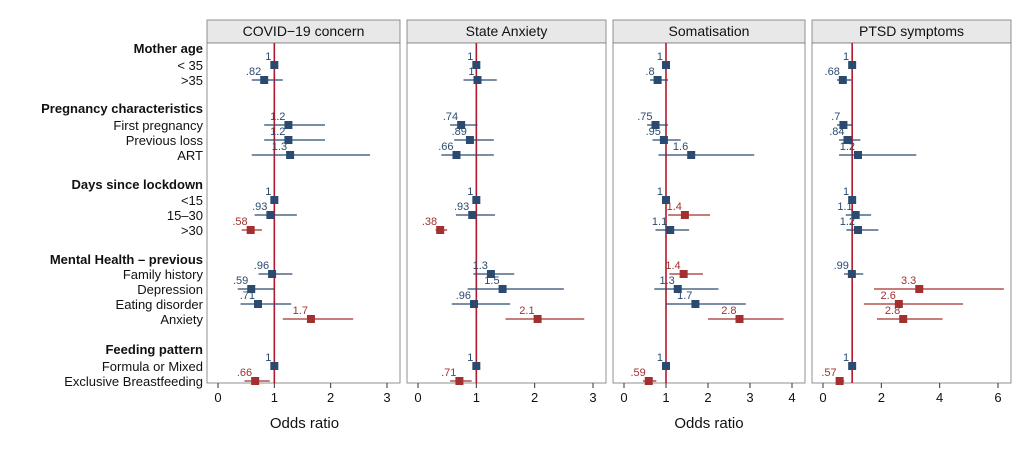 This screenshot has height=449, width=1021. What do you see at coordinates (911, 31) in the screenshot?
I see `panel-title: PTSD symptoms` at bounding box center [911, 31].